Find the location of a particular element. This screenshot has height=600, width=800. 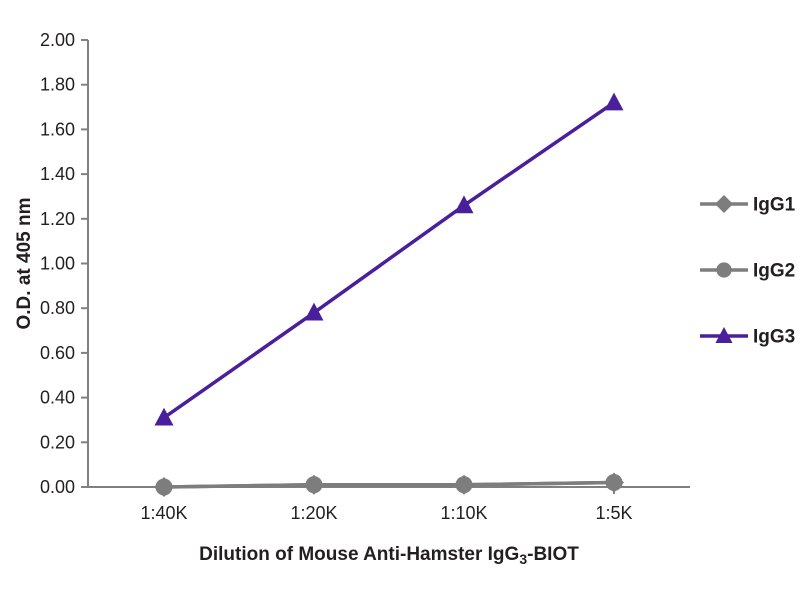

y-tick-label: 0.80 is located at coordinates (57, 308).